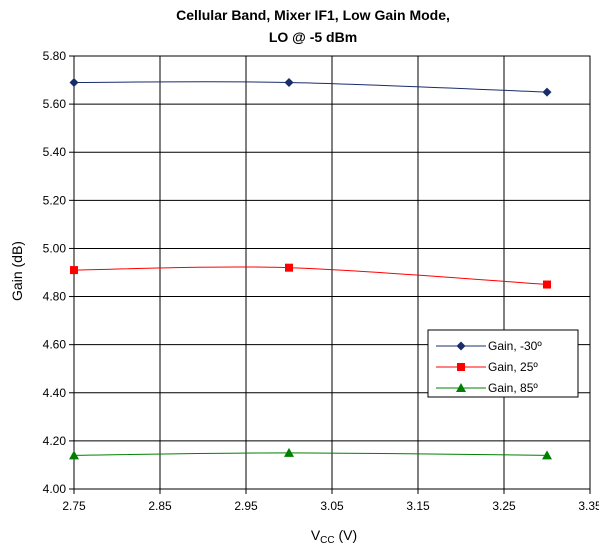  Describe the element at coordinates (55, 200) in the screenshot. I see `y-tick-label: 5.20` at that location.